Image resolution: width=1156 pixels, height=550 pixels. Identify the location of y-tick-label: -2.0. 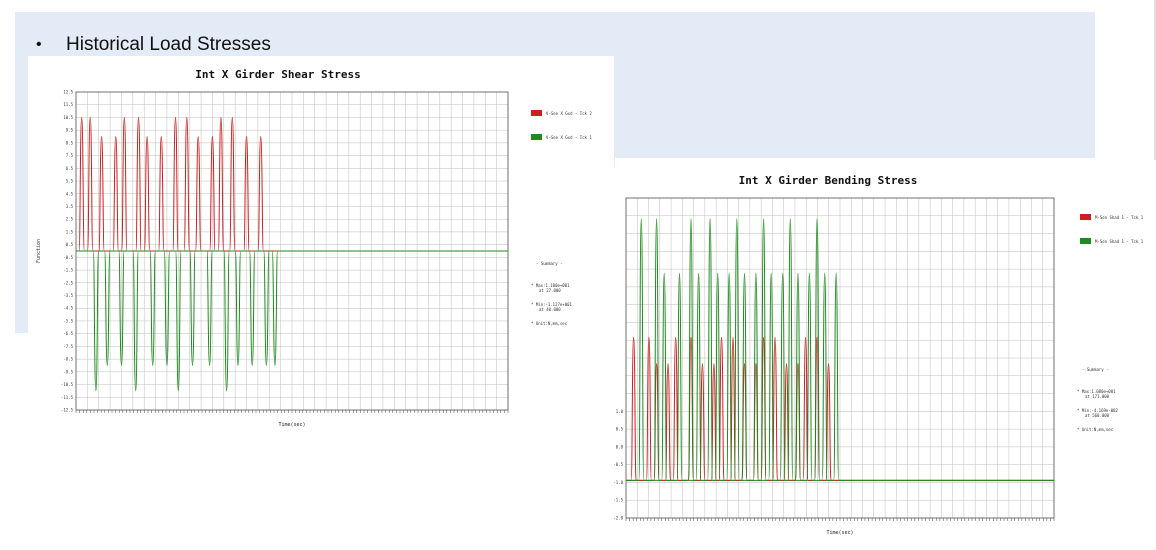
(618, 518).